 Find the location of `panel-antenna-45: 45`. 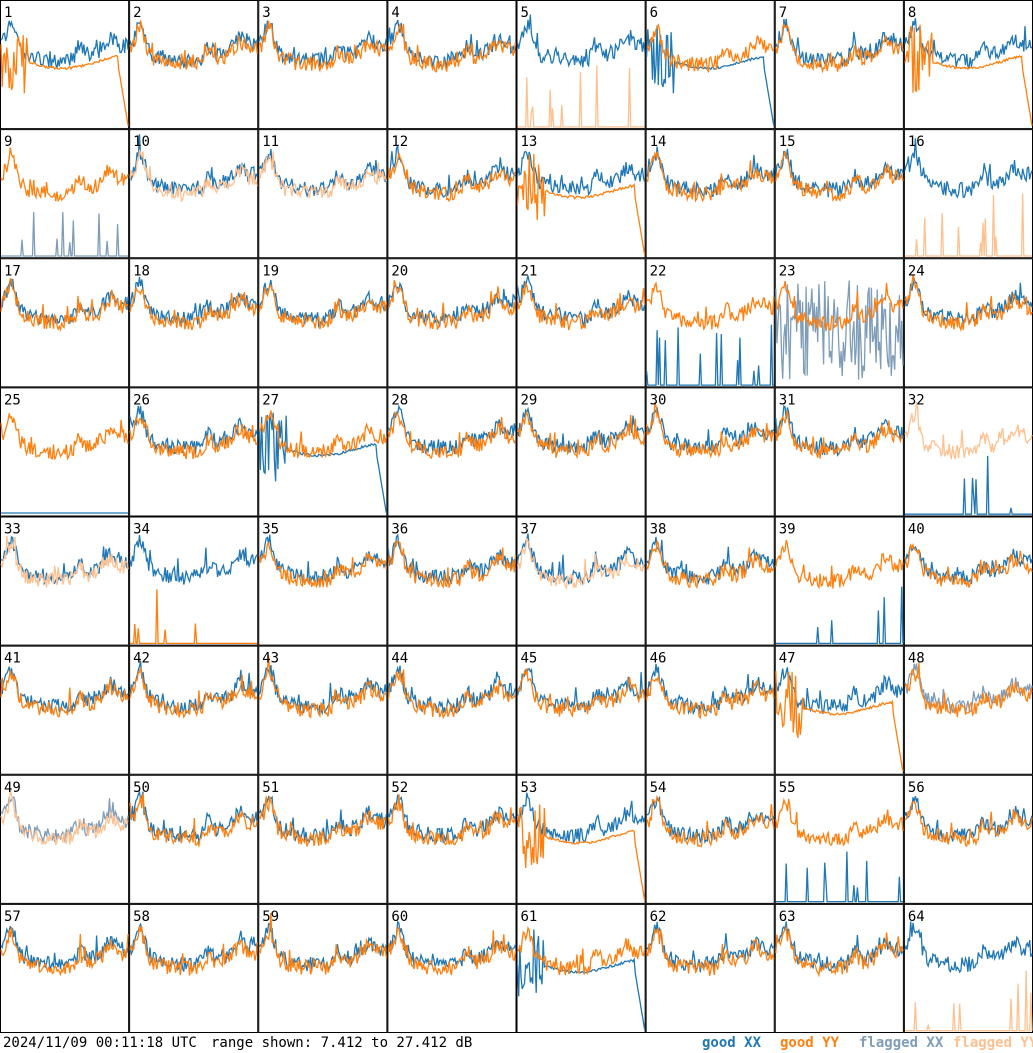

panel-antenna-45: 45 is located at coordinates (581, 710).